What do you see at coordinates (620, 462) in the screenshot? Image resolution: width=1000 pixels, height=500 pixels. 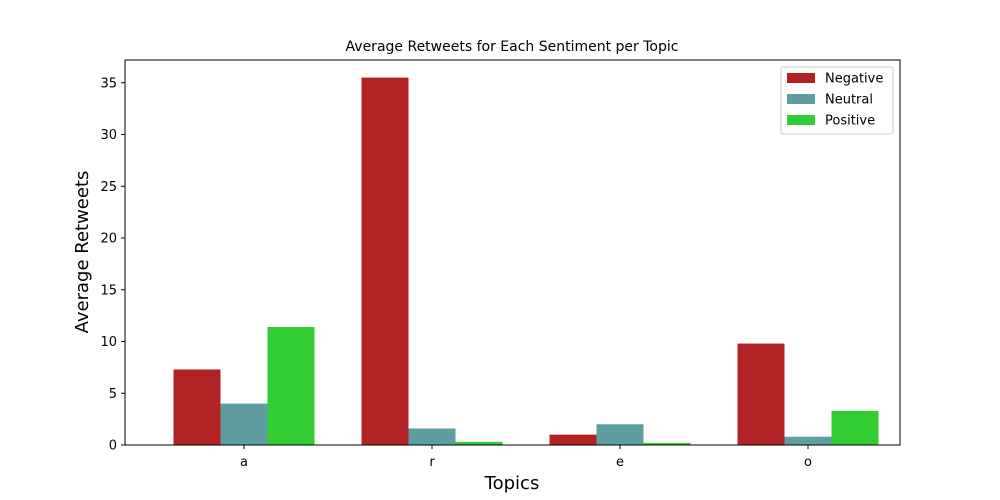 I see `x-tick-label: e` at bounding box center [620, 462].